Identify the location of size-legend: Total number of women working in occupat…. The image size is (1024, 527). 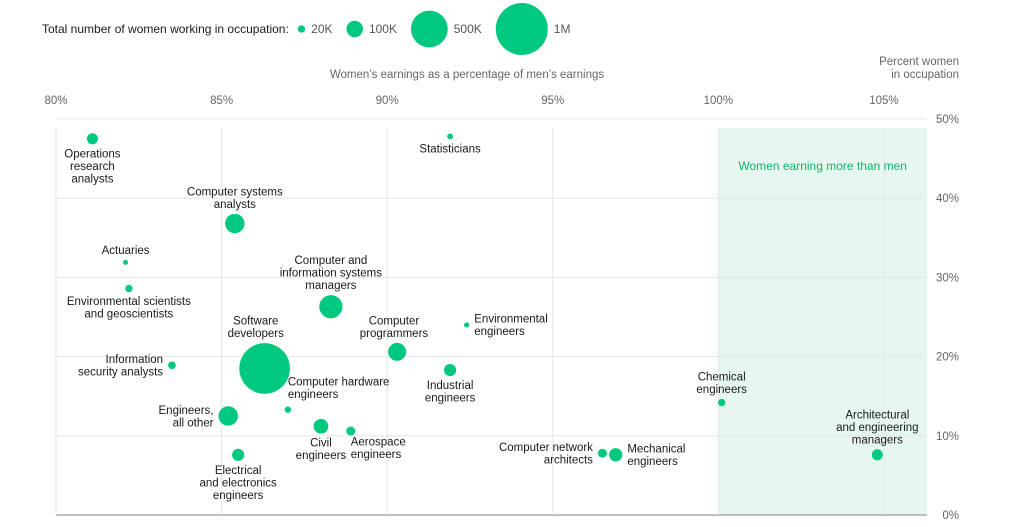
(306, 29).